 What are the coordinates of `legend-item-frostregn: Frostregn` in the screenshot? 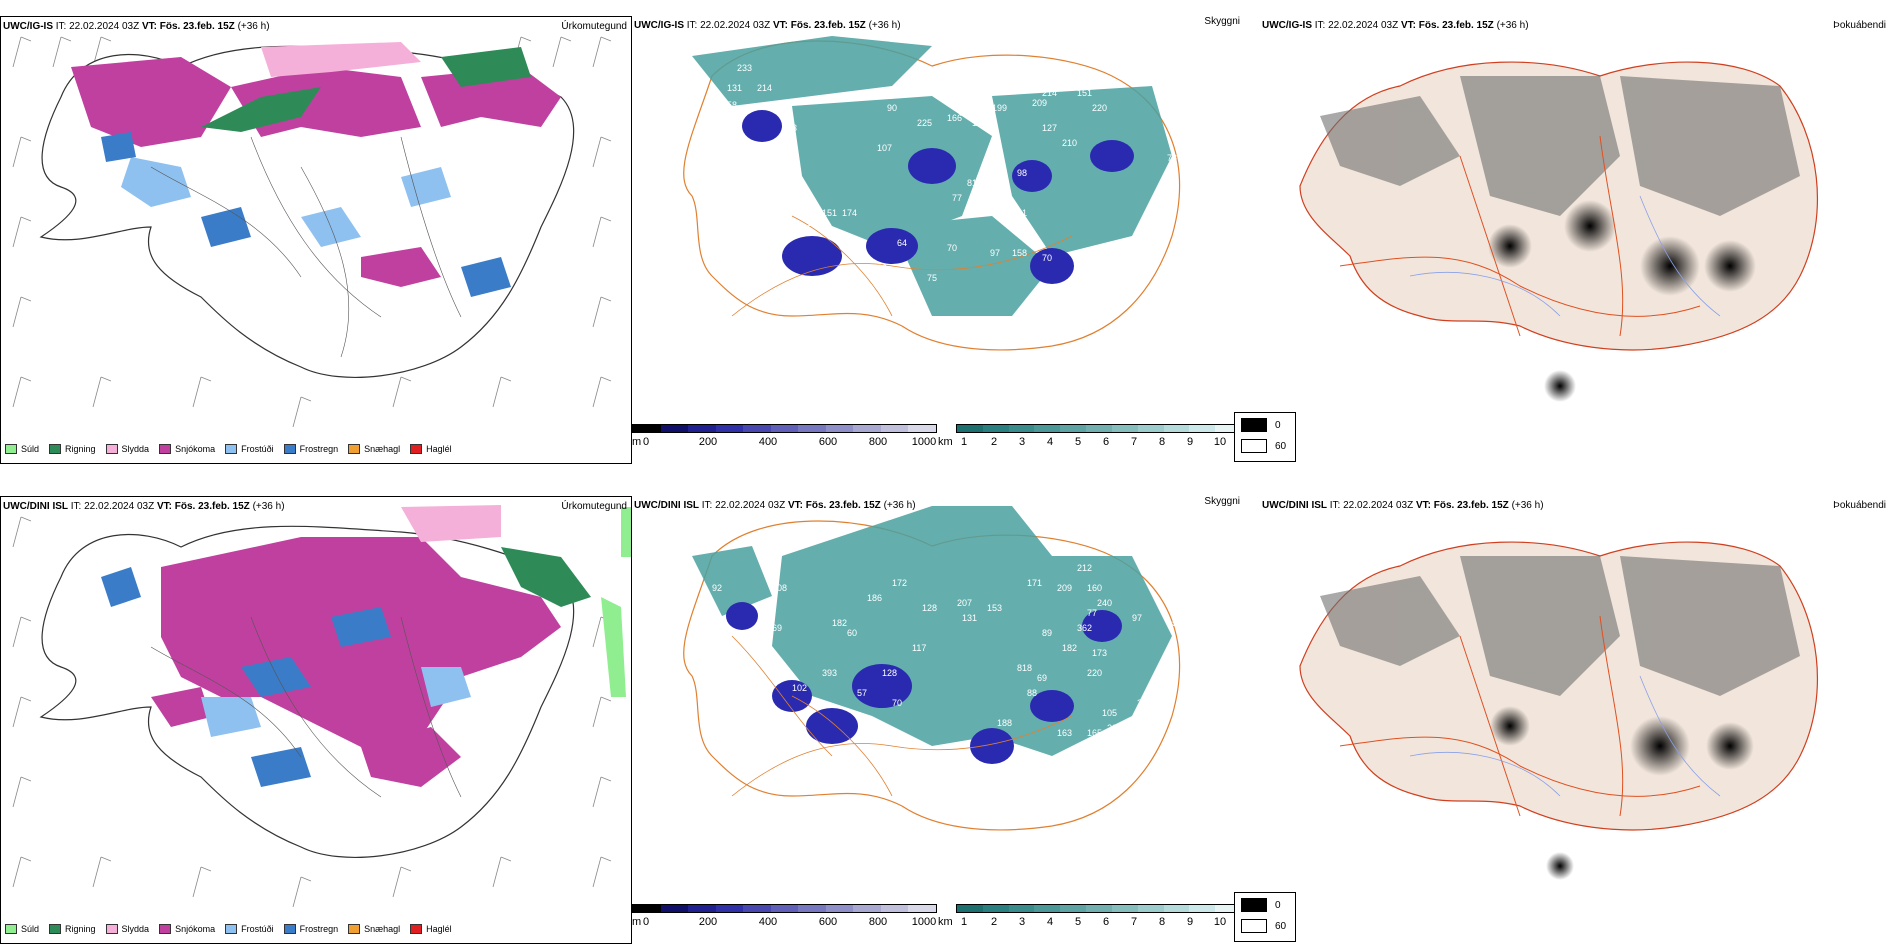 It's located at (311, 449).